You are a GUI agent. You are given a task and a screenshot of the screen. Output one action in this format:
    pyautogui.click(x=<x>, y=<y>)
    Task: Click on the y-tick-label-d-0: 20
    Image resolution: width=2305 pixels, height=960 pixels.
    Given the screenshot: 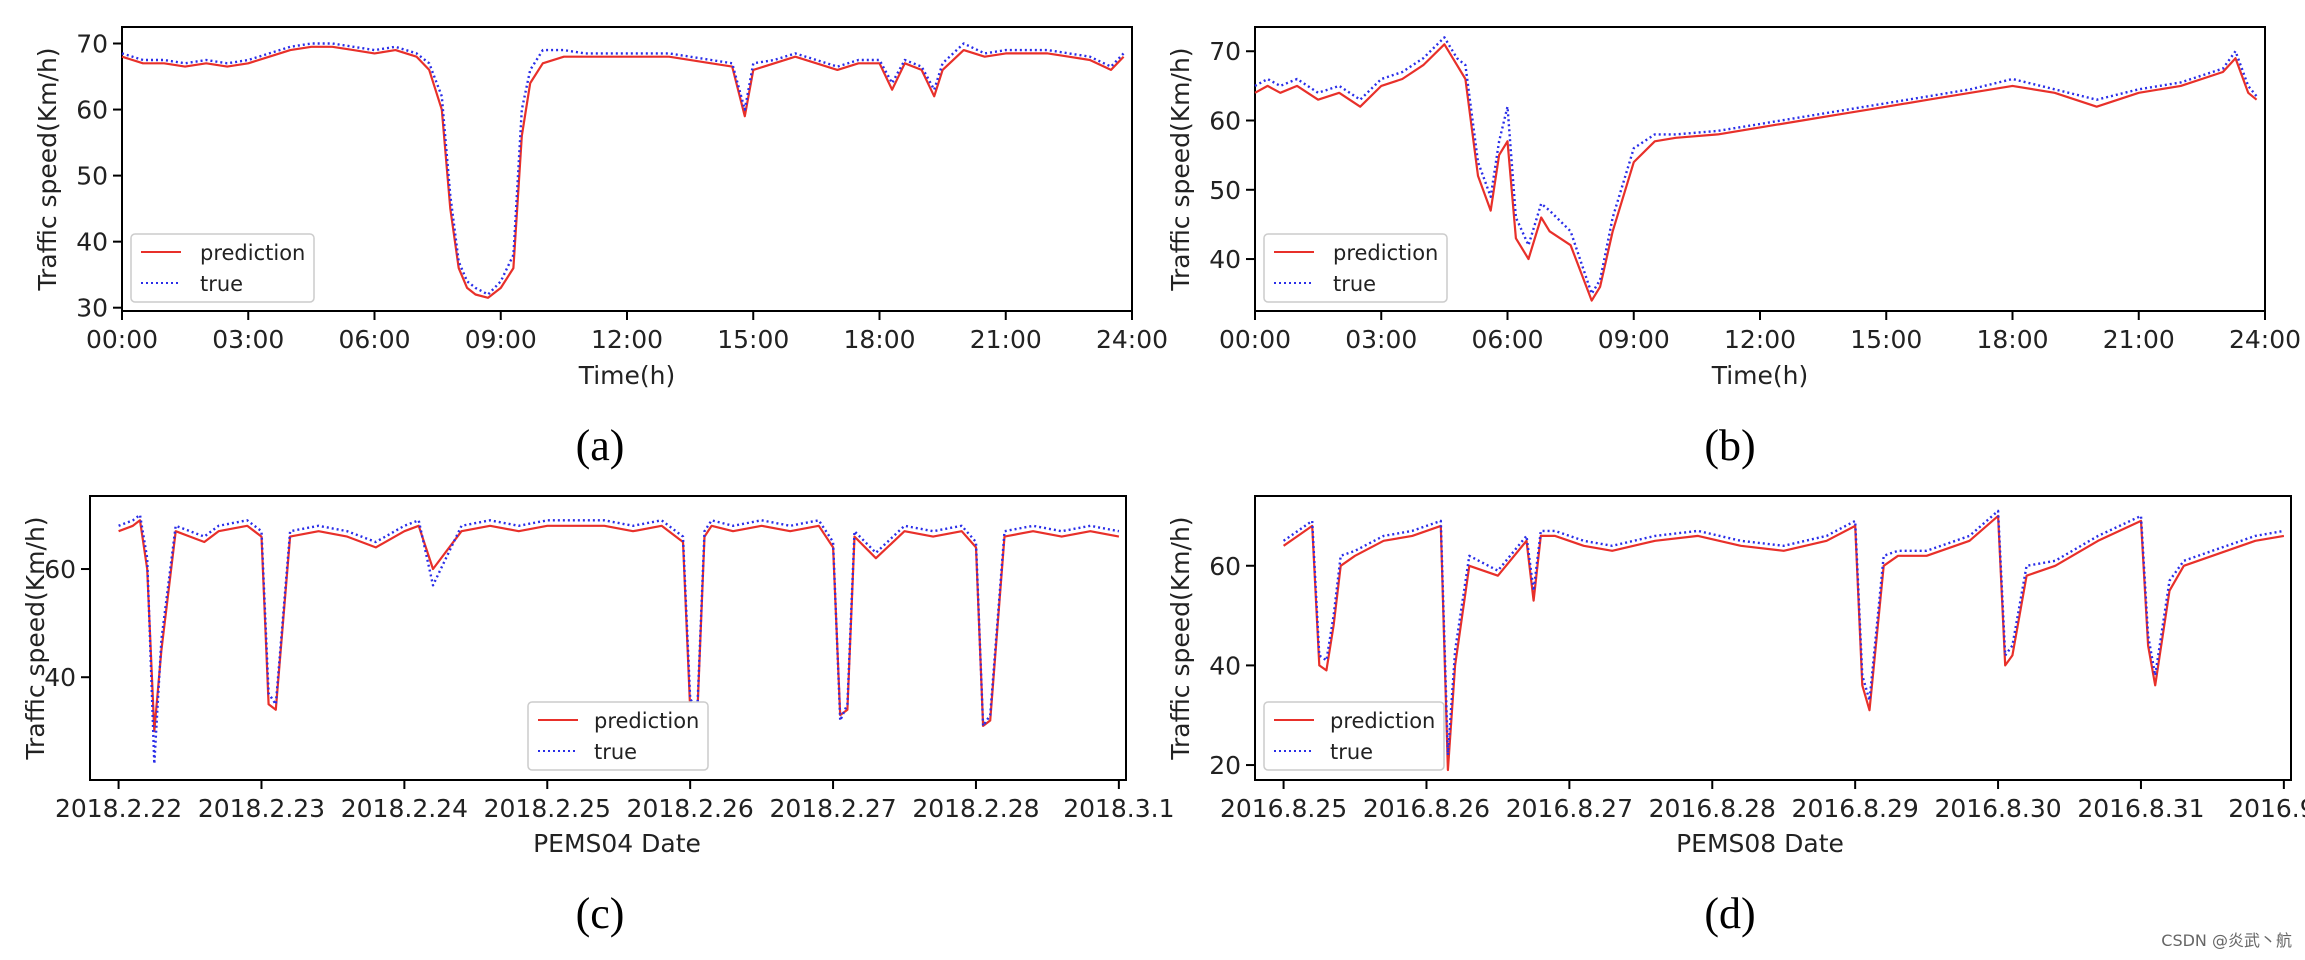 What is the action you would take?
    pyautogui.click(x=1225, y=765)
    